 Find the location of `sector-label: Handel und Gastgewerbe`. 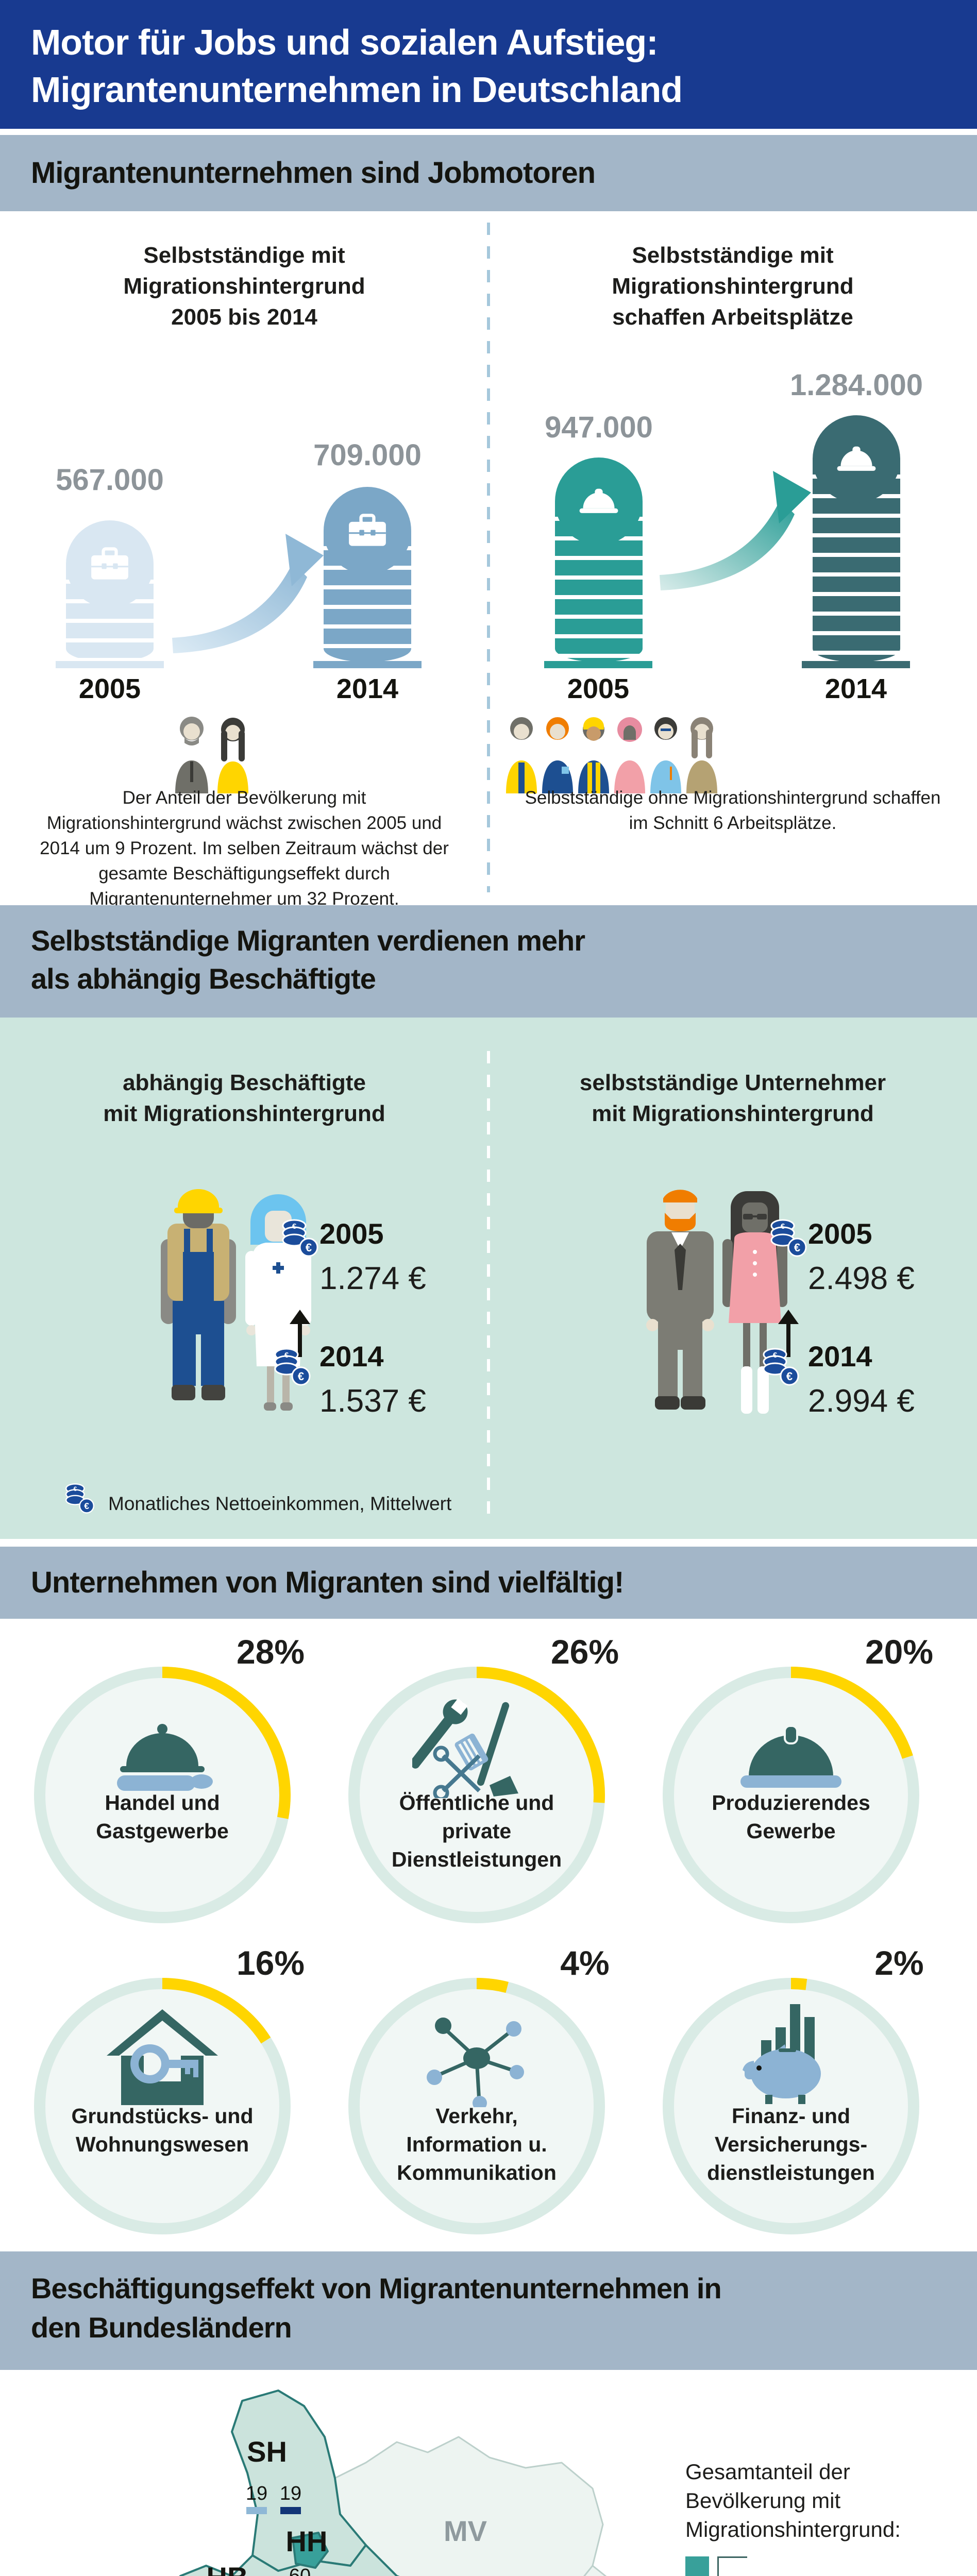

sector-label: Handel und Gastgewerbe is located at coordinates (162, 1817).